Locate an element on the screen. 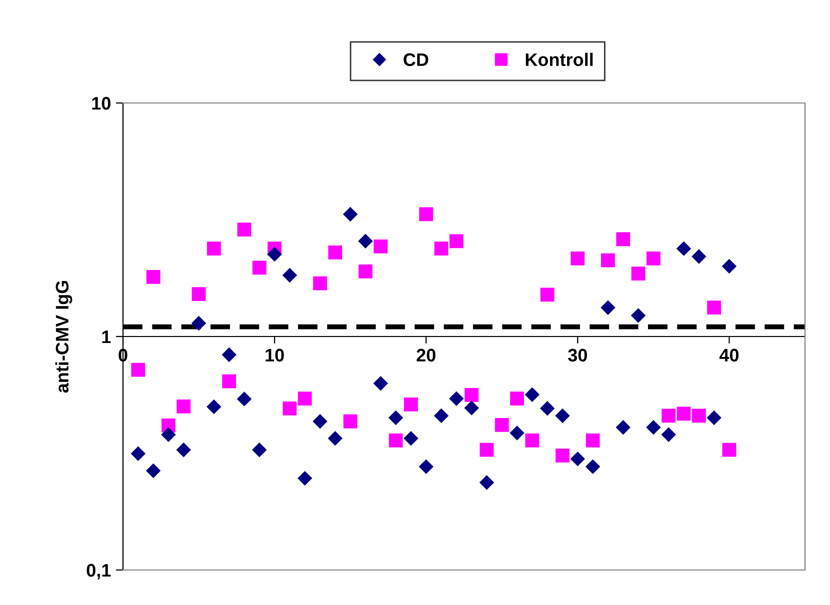 This screenshot has width=830, height=605. legend-label: Kontroll is located at coordinates (559, 59).